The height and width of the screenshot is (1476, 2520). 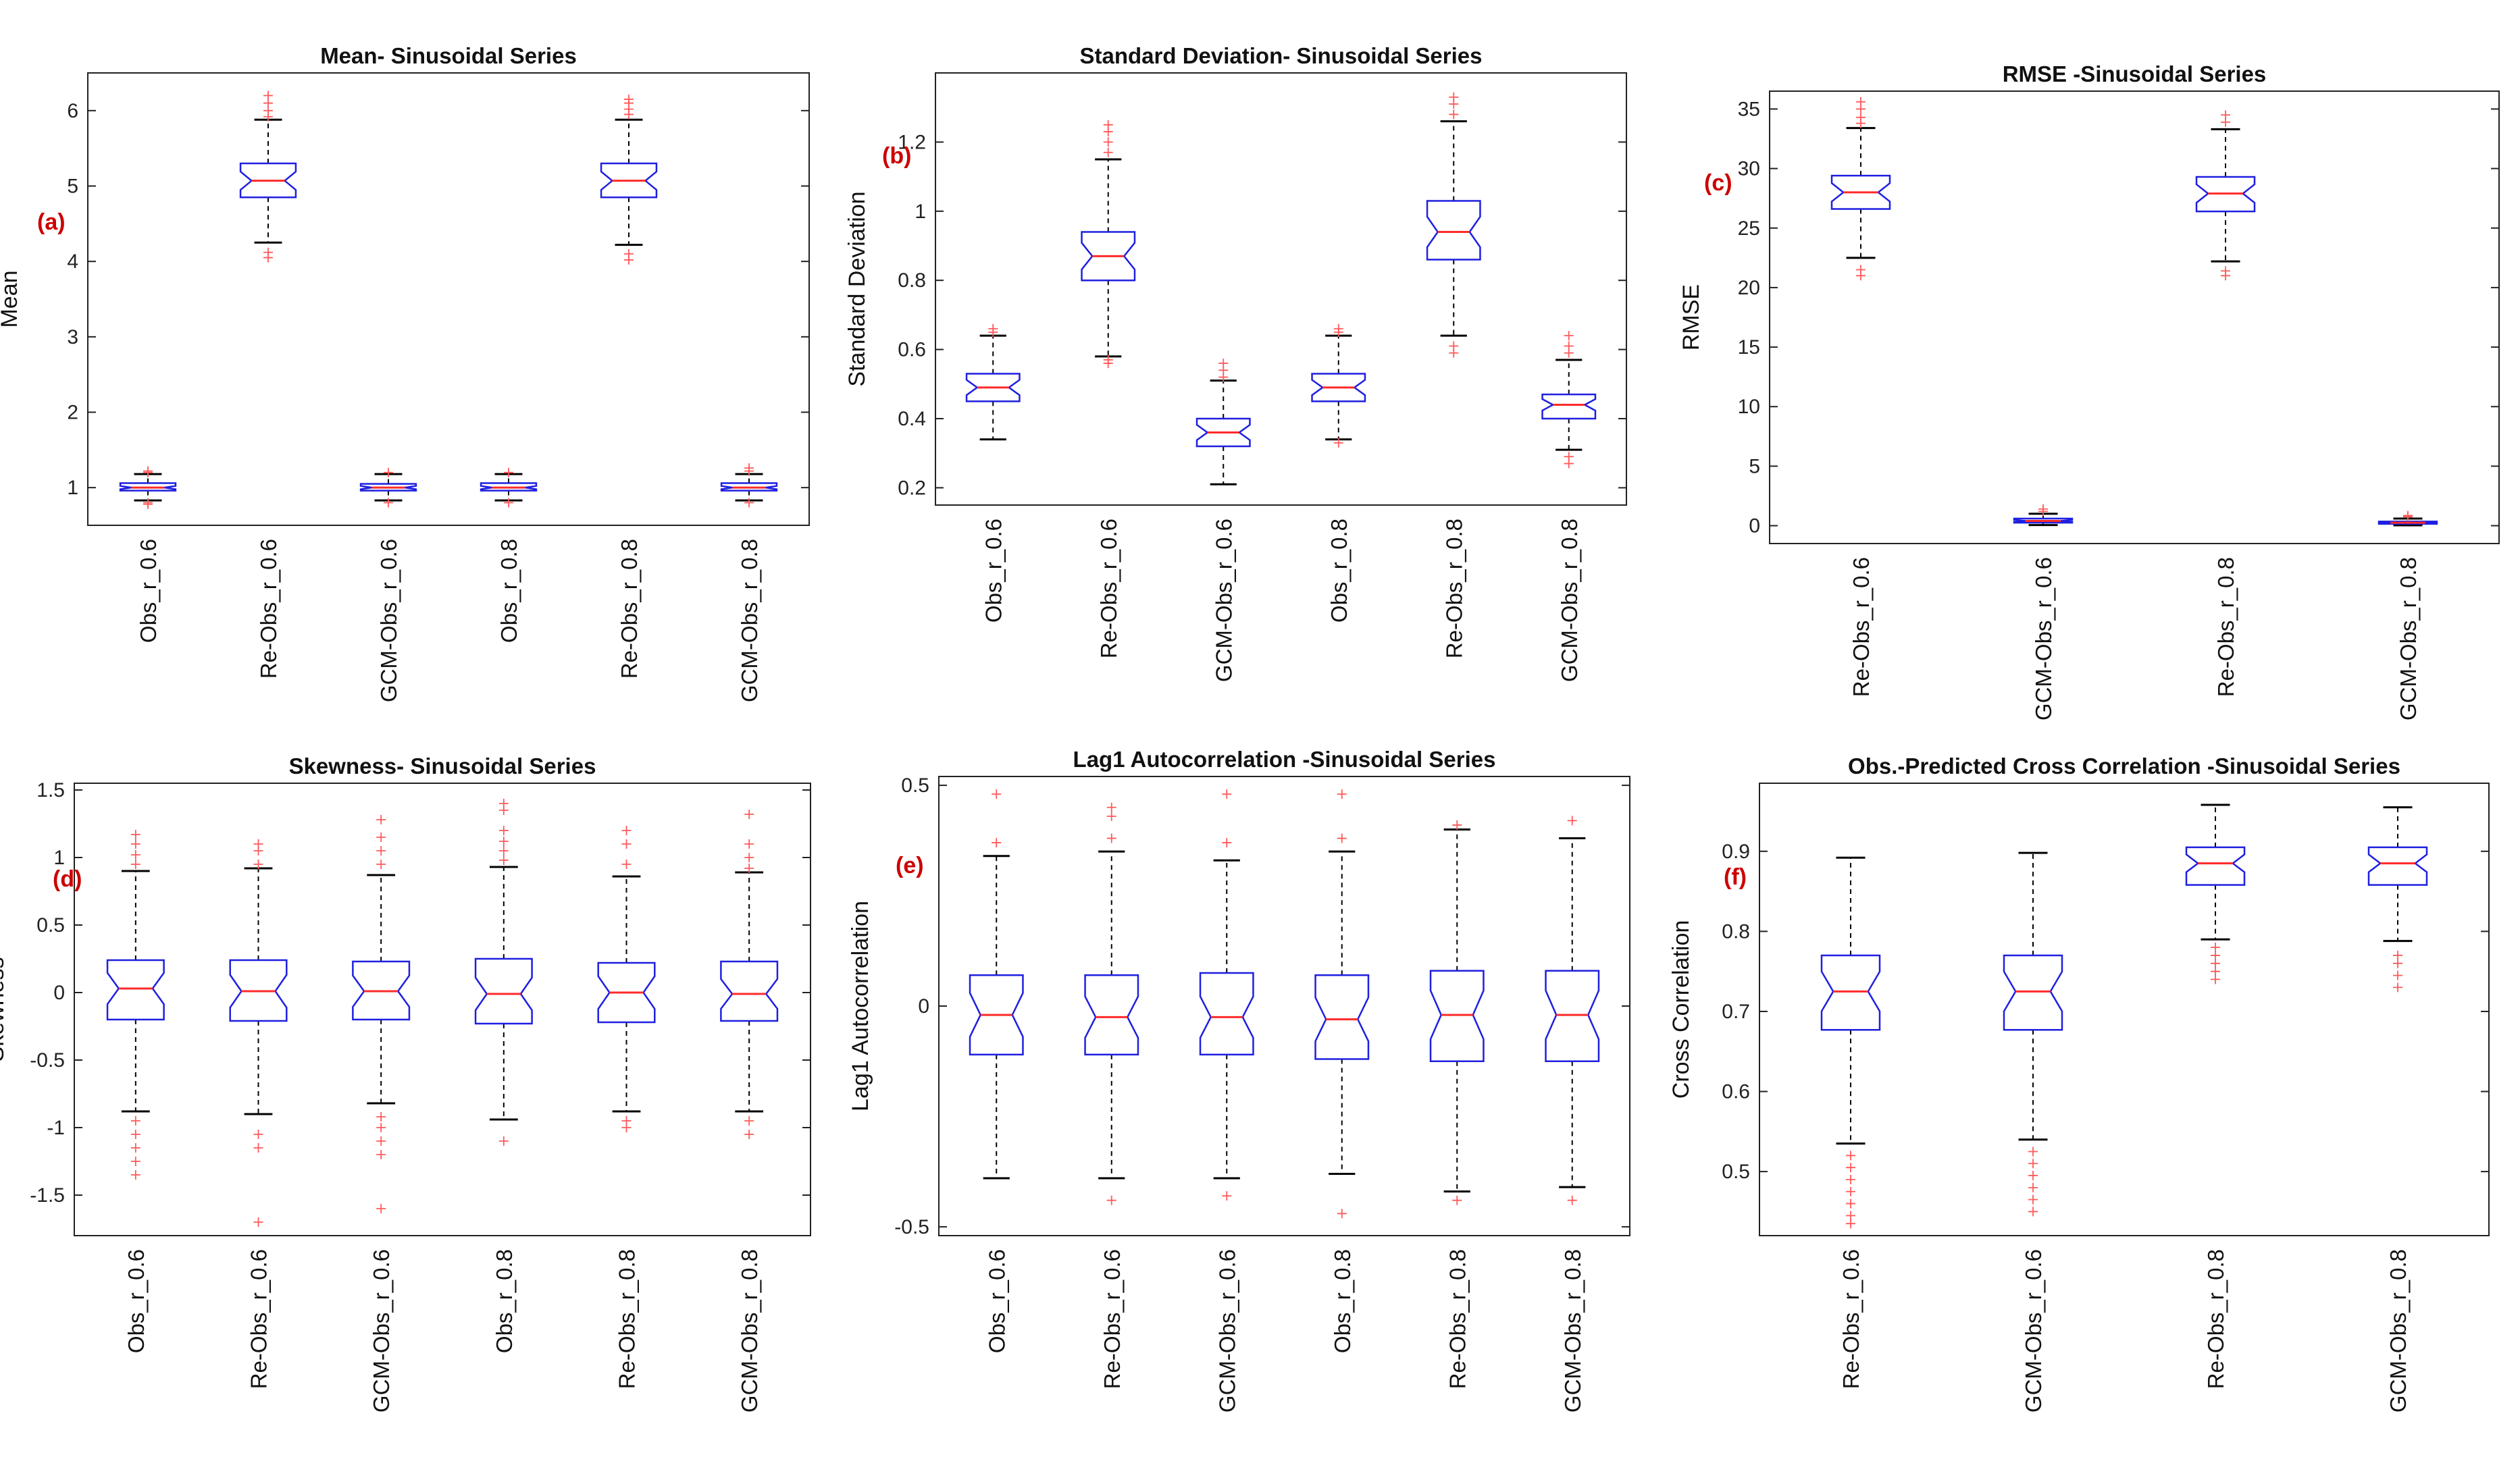 What do you see at coordinates (72, 413) in the screenshot?
I see `y-tick-label: 2` at bounding box center [72, 413].